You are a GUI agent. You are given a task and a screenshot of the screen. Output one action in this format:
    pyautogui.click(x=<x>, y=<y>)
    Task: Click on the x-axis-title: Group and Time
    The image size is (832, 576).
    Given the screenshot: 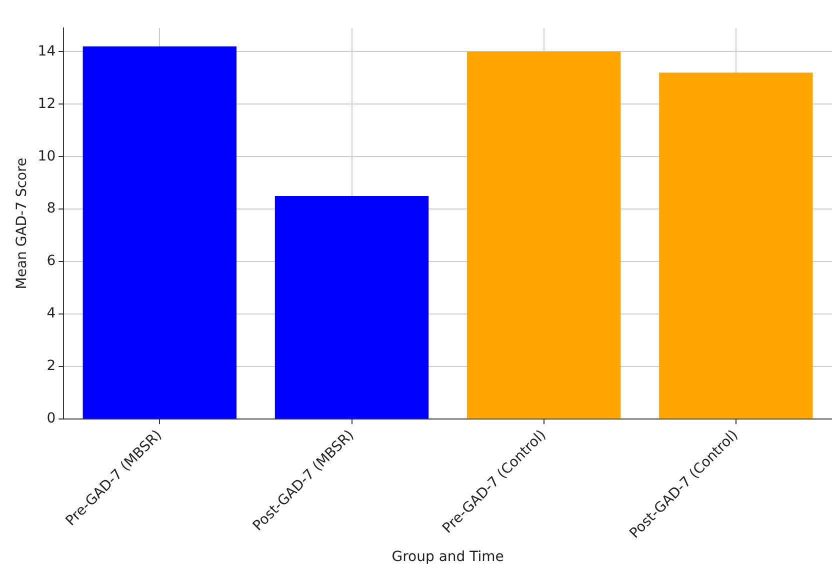 What is the action you would take?
    pyautogui.click(x=448, y=557)
    